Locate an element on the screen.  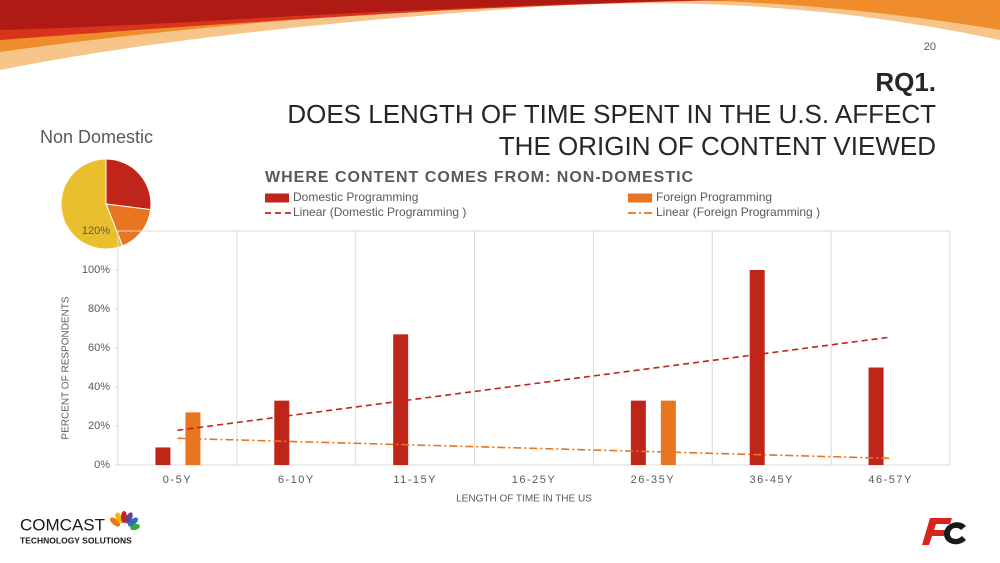
fc-logo is located at coordinates (944, 531).